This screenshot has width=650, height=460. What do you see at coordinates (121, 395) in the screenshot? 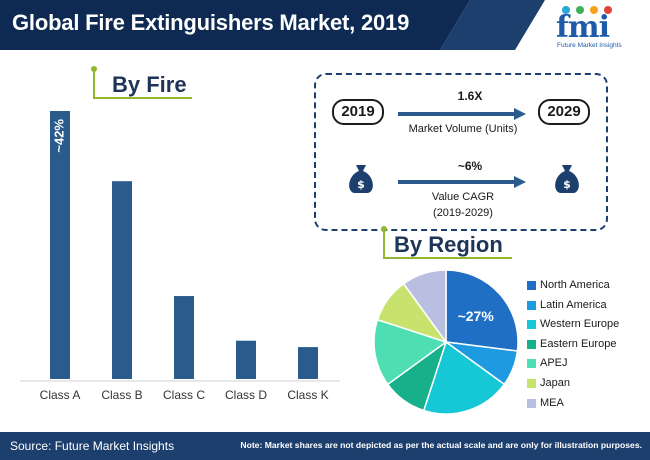
I see `x-tick-label: Class B` at bounding box center [121, 395].